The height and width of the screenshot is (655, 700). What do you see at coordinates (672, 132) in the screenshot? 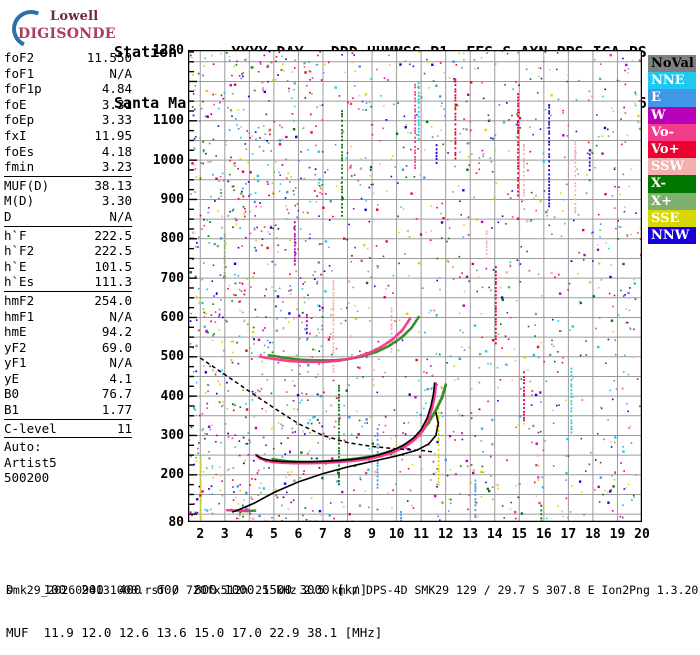
I see `legend-swatch-vo-: Vo-` at bounding box center [672, 132].